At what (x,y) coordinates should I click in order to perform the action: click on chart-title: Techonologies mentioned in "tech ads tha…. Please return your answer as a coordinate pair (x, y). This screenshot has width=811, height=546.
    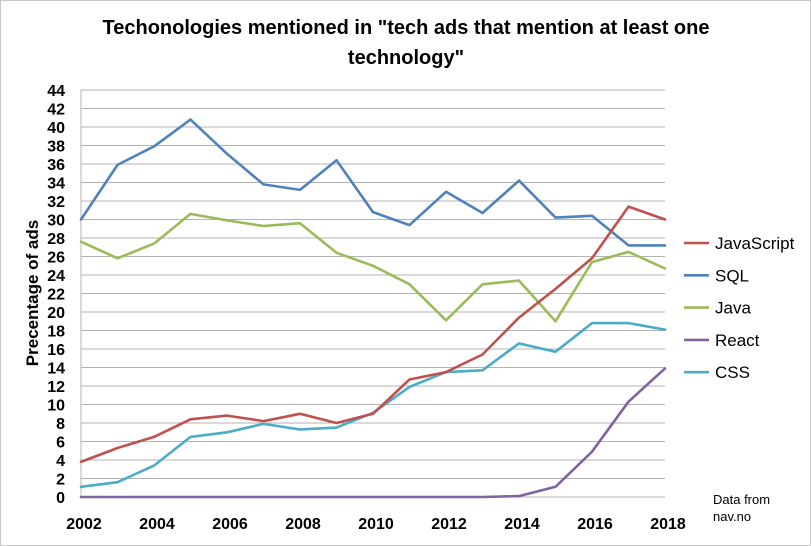
    Looking at the image, I should click on (406, 43).